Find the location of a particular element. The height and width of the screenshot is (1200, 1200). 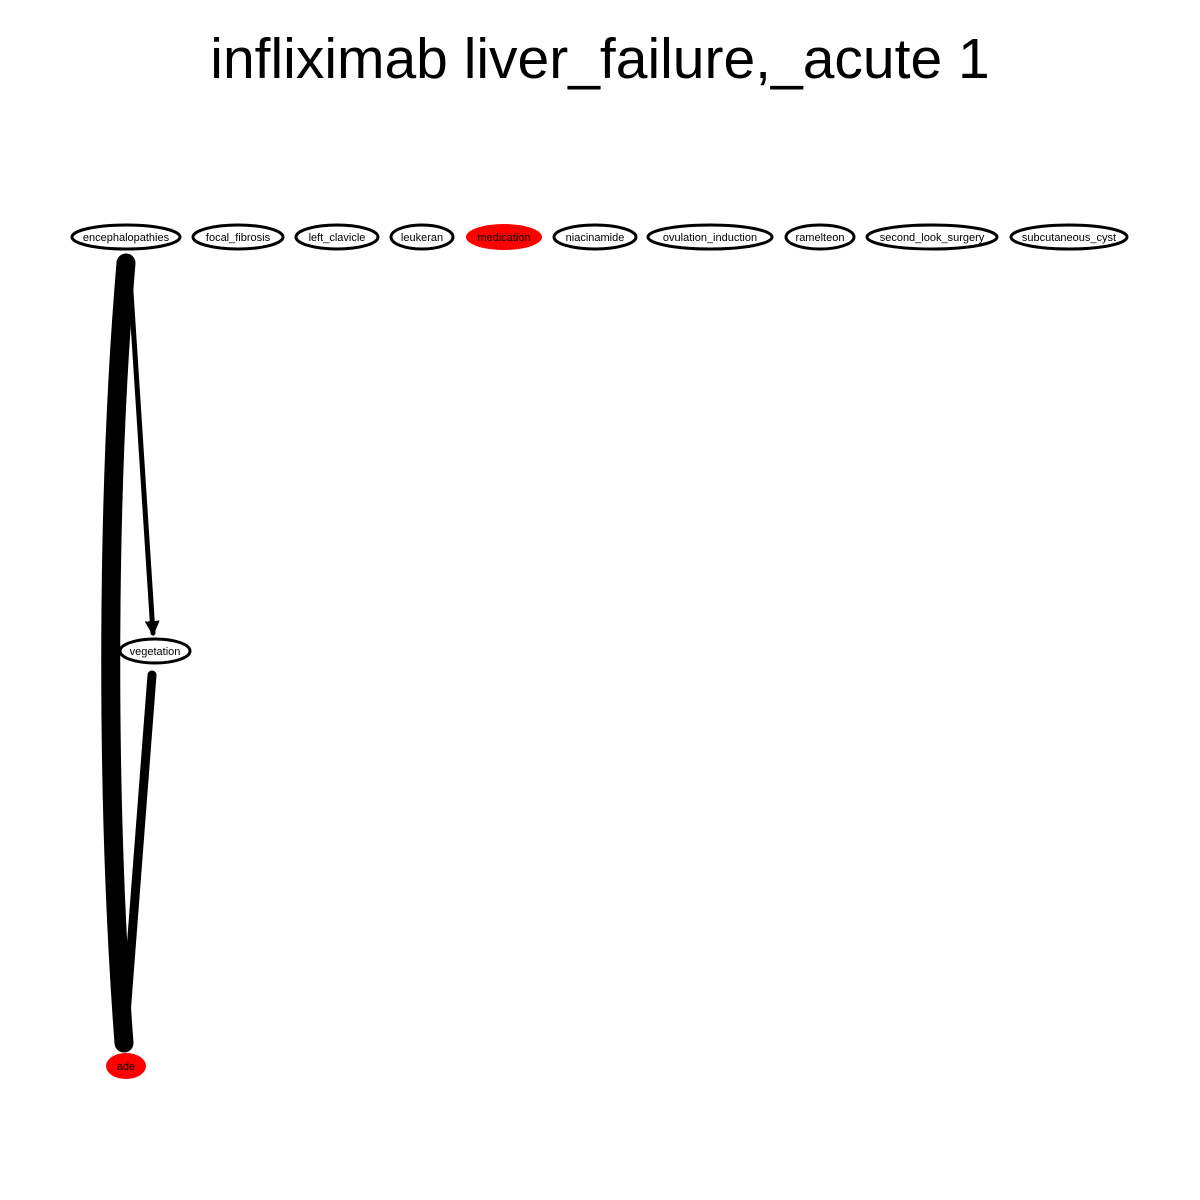

node-label-second_look_surgery: second_look_surgery is located at coordinates (932, 238).